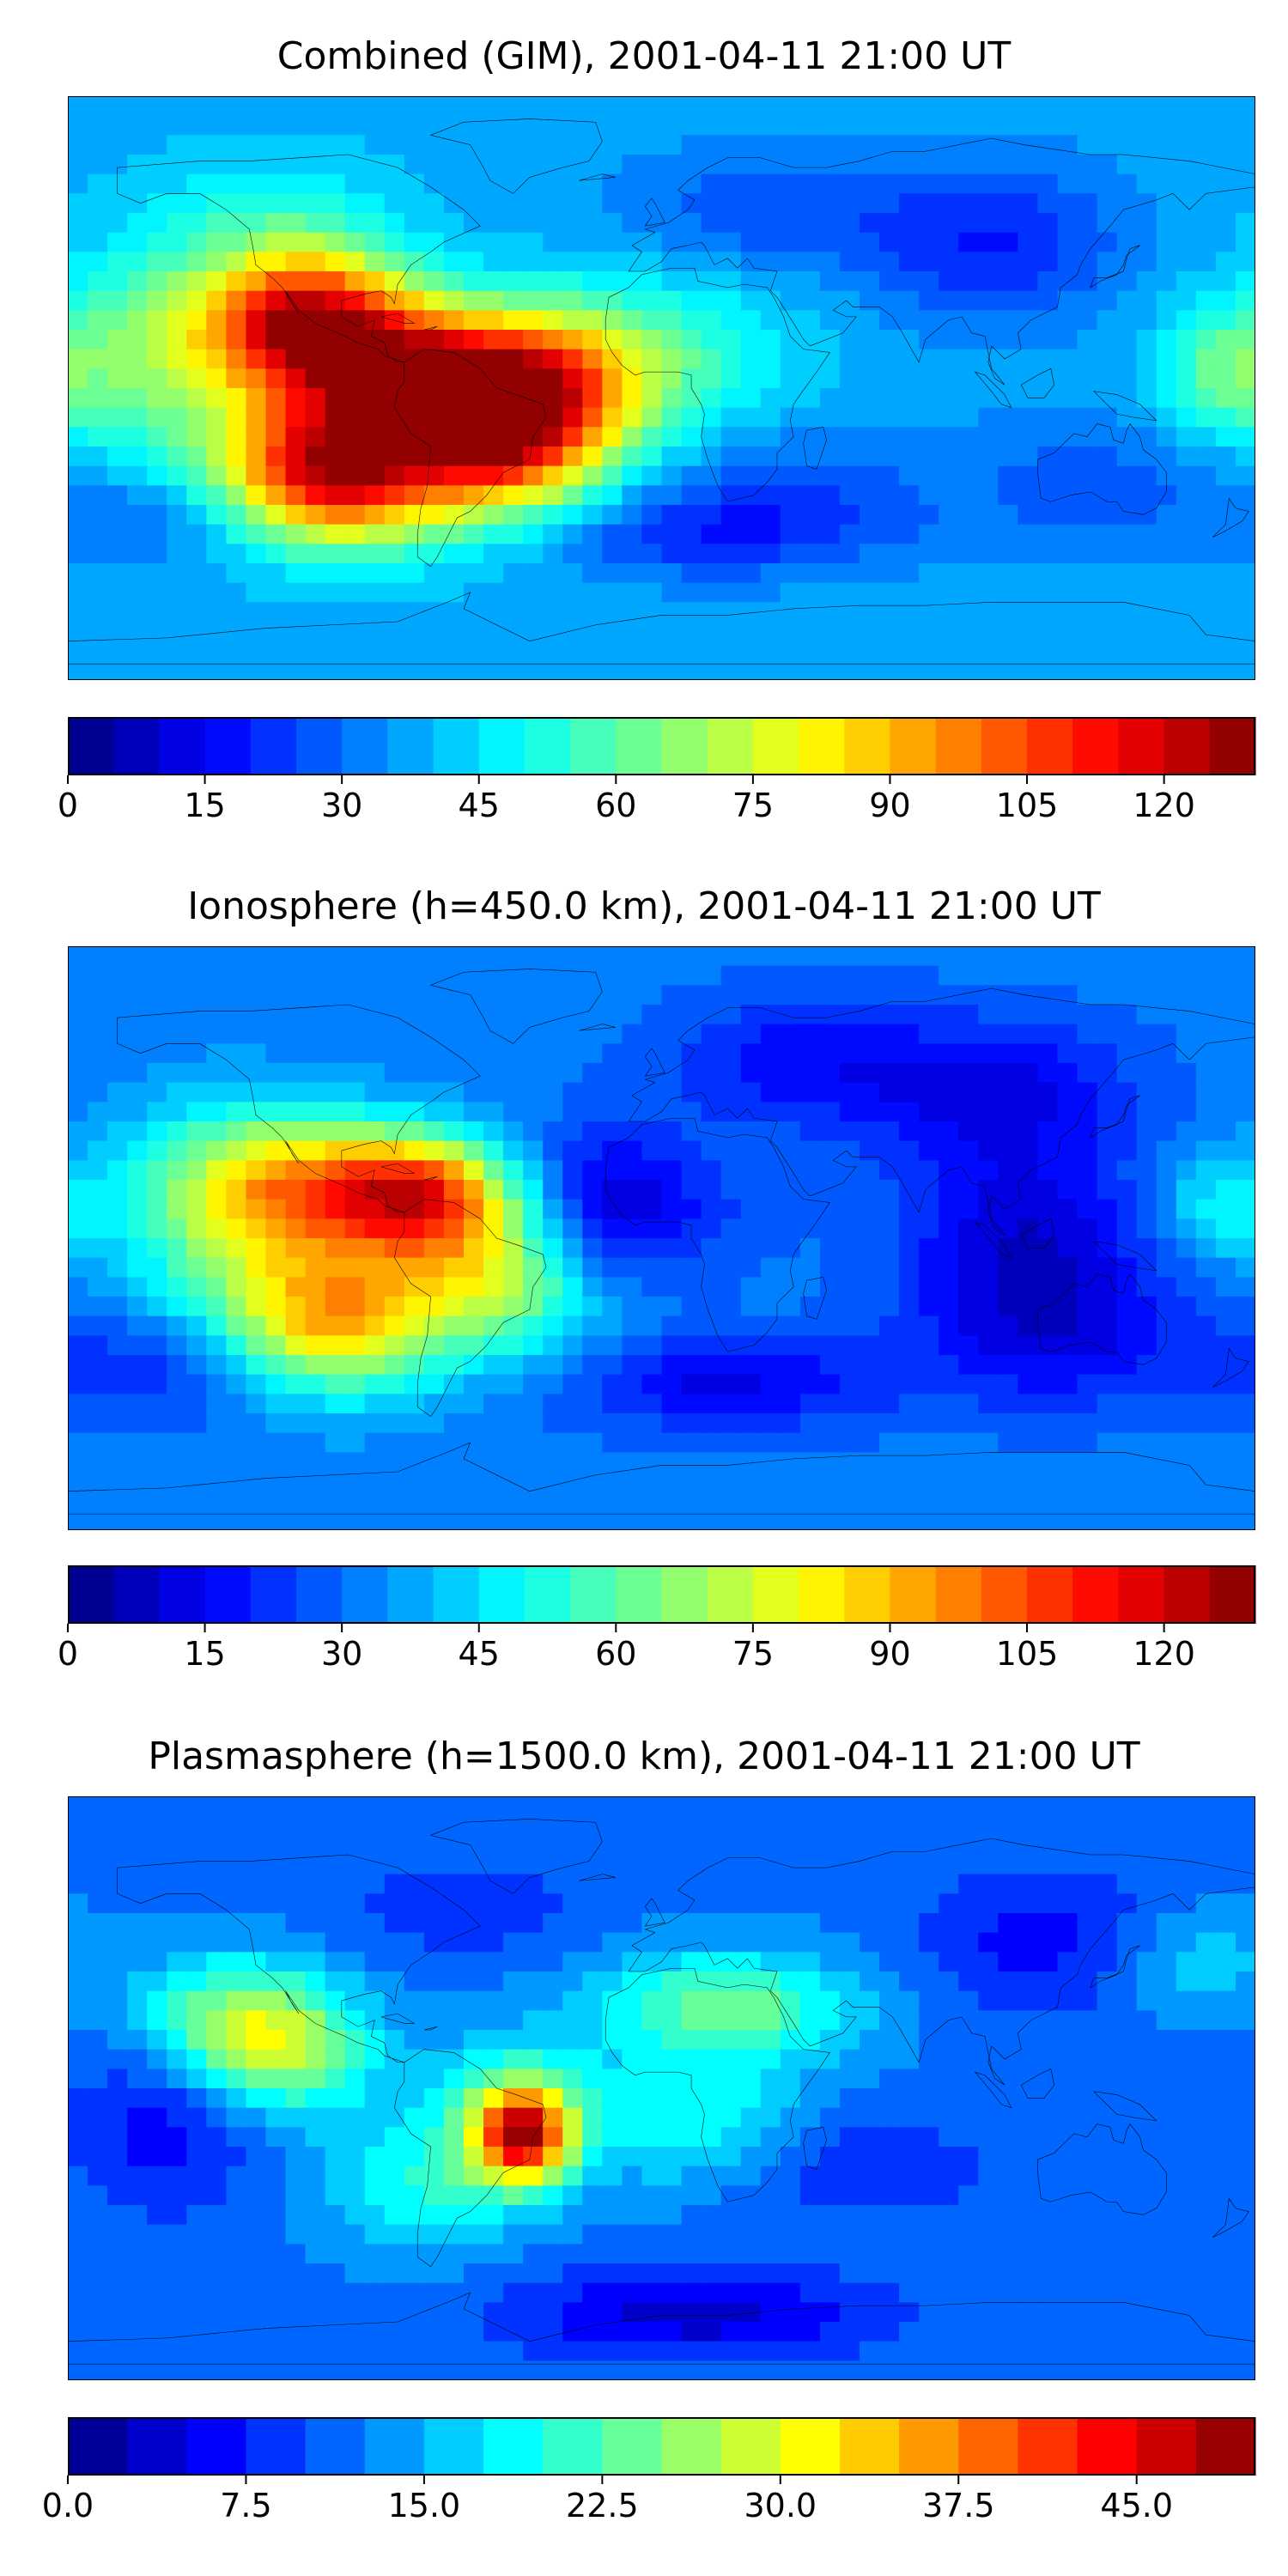  What do you see at coordinates (1101, 1319) in the screenshot?
I see `coastline` at bounding box center [1101, 1319].